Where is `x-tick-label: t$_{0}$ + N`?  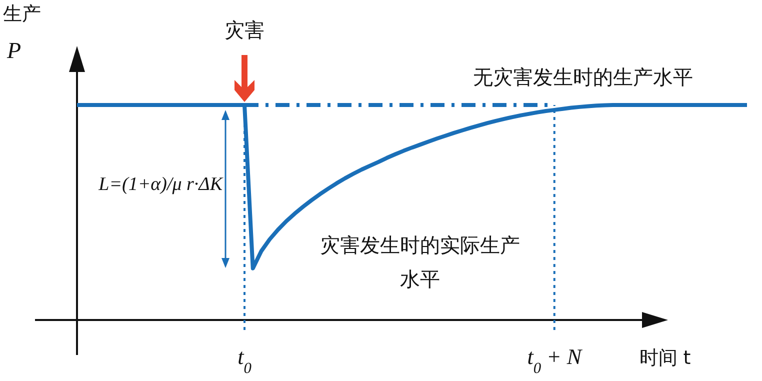
x-tick-label: t$_{0}$ + N is located at coordinates (555, 360).